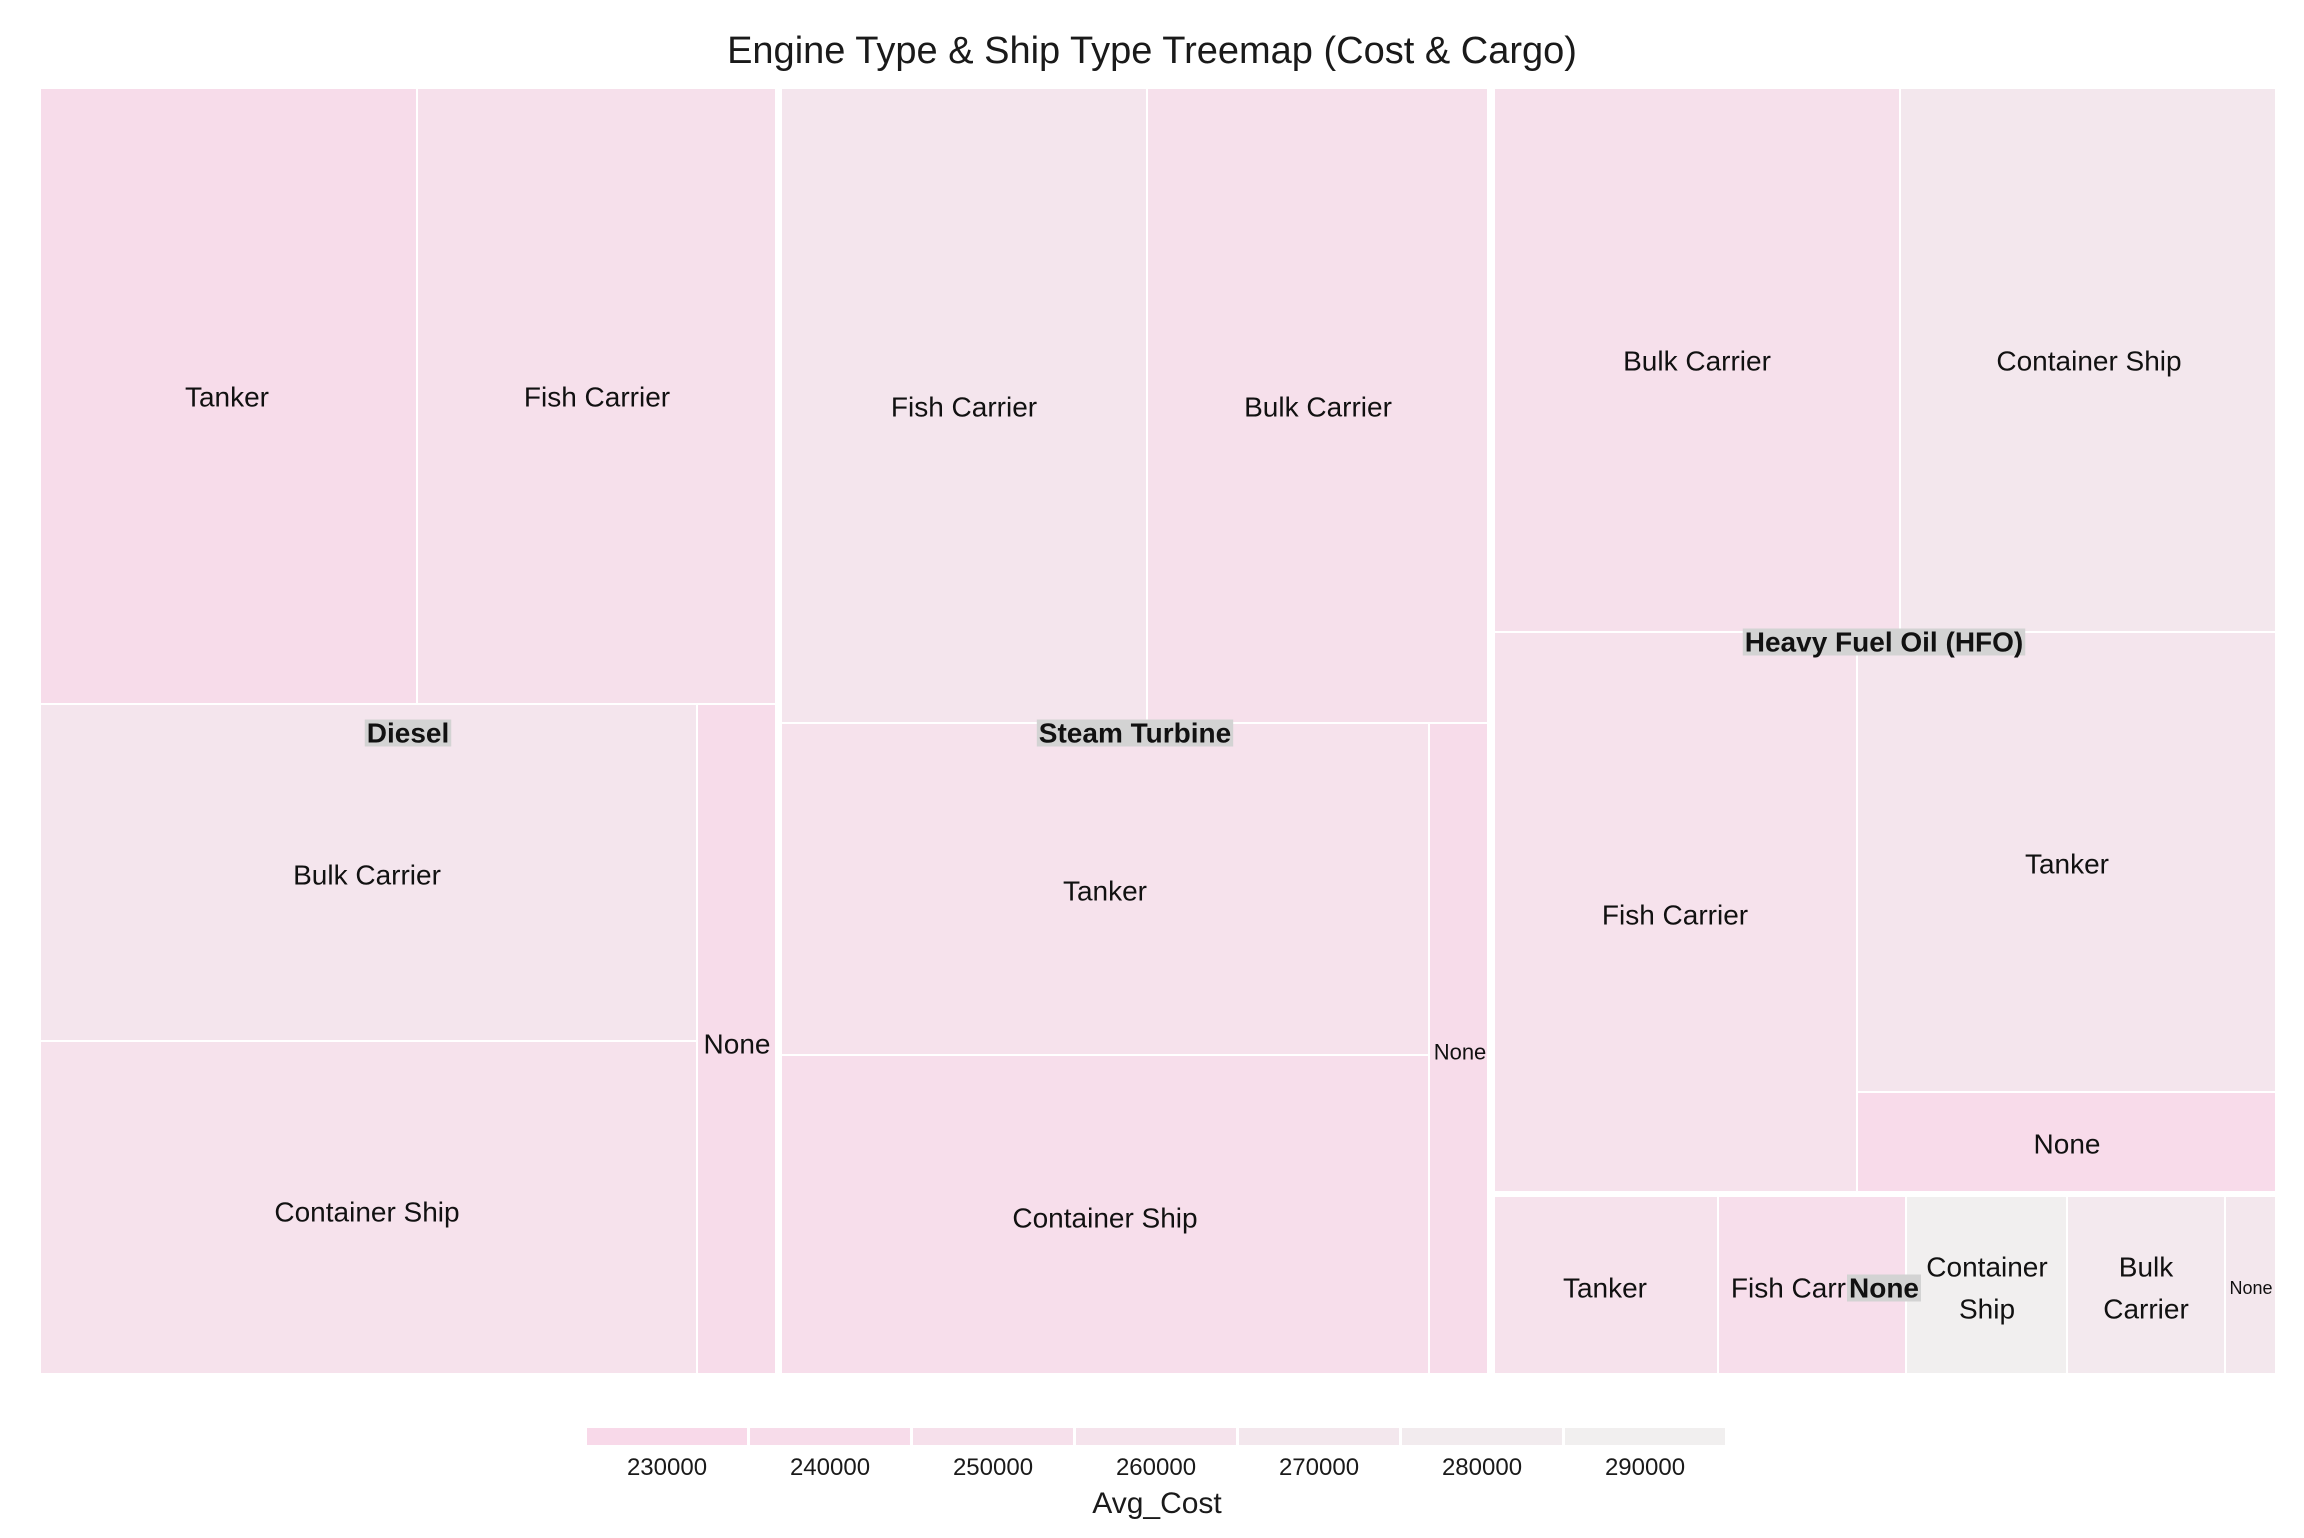 The height and width of the screenshot is (1538, 2304). I want to click on legend-tick-label: 240000, so click(830, 1467).